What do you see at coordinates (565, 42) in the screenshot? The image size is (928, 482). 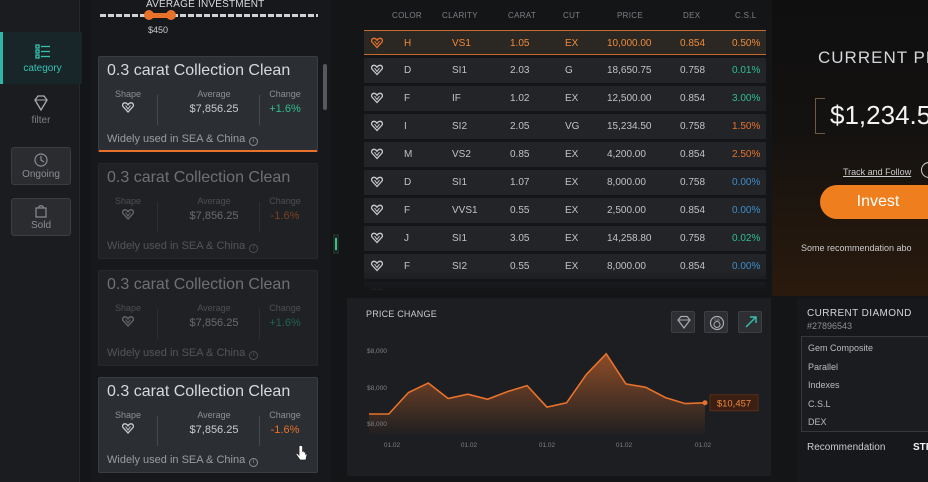 I see `table-row: H VS1 1.05 EX 10,000.00 0.854 0.50%` at bounding box center [565, 42].